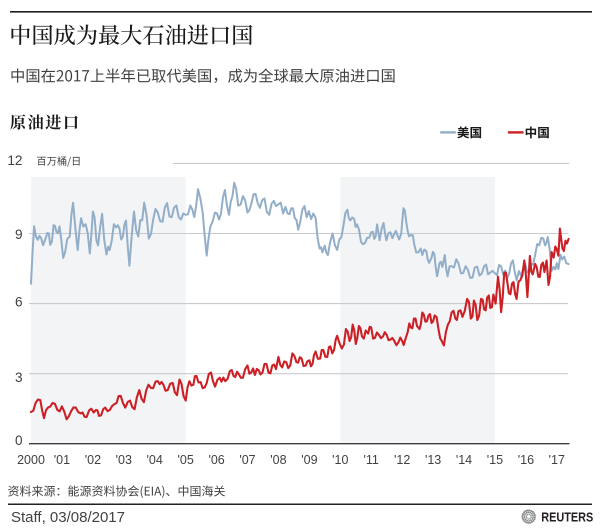 The image size is (600, 532). I want to click on svg-text: '17, so click(557, 460).